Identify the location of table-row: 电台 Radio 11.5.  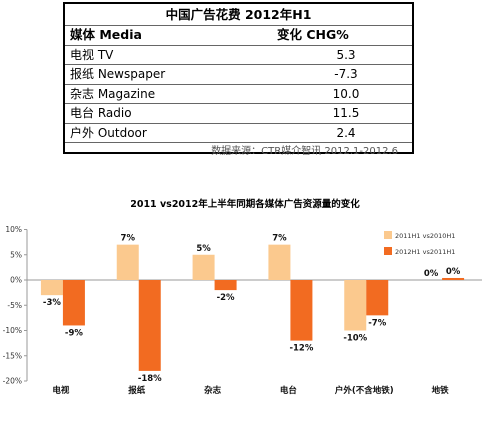
(238, 114).